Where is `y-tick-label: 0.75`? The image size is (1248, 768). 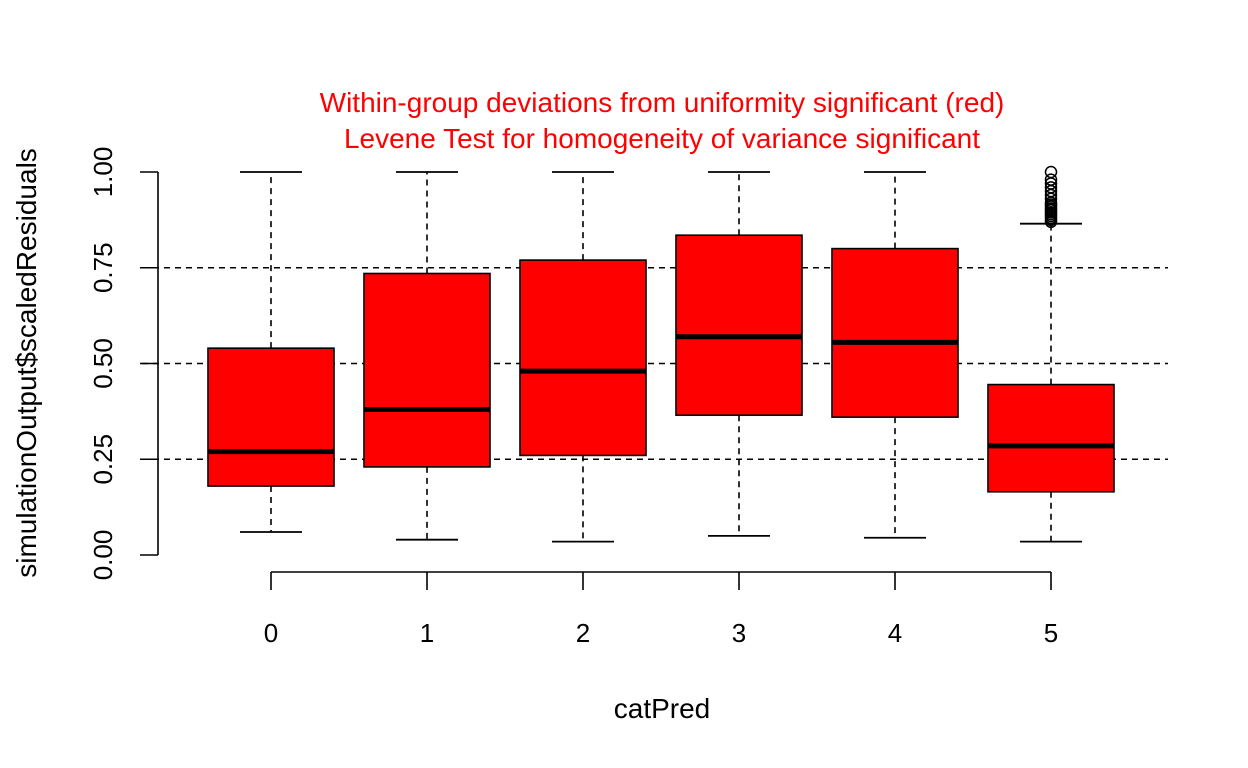 y-tick-label: 0.75 is located at coordinates (103, 267).